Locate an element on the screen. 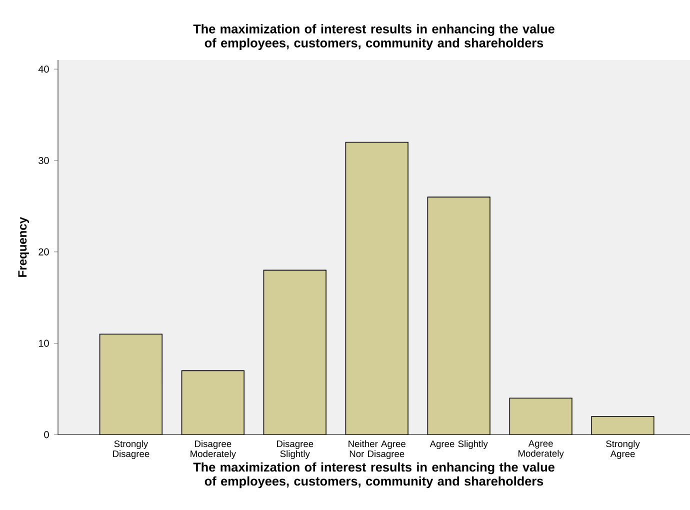  x-tick-label: Strongly Disagree is located at coordinates (131, 449).